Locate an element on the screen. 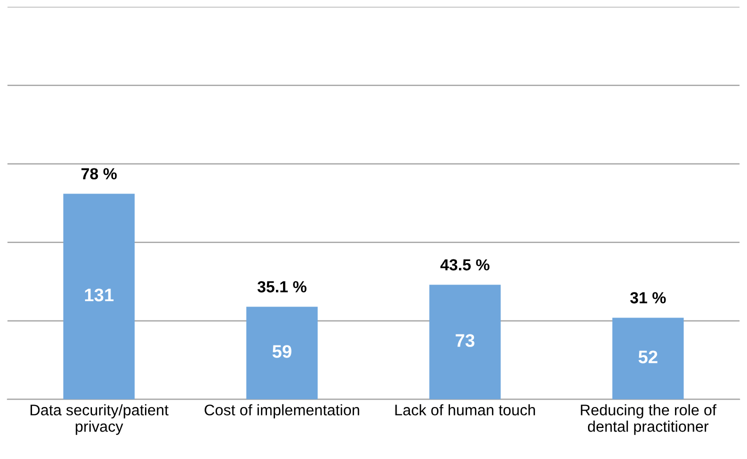  x-tick-label: Data security/patient privacy is located at coordinates (99, 419).